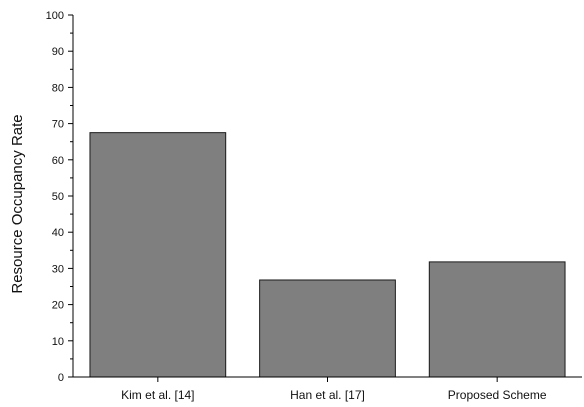 The width and height of the screenshot is (584, 407). I want to click on y-tick-label: 100, so click(55, 16).